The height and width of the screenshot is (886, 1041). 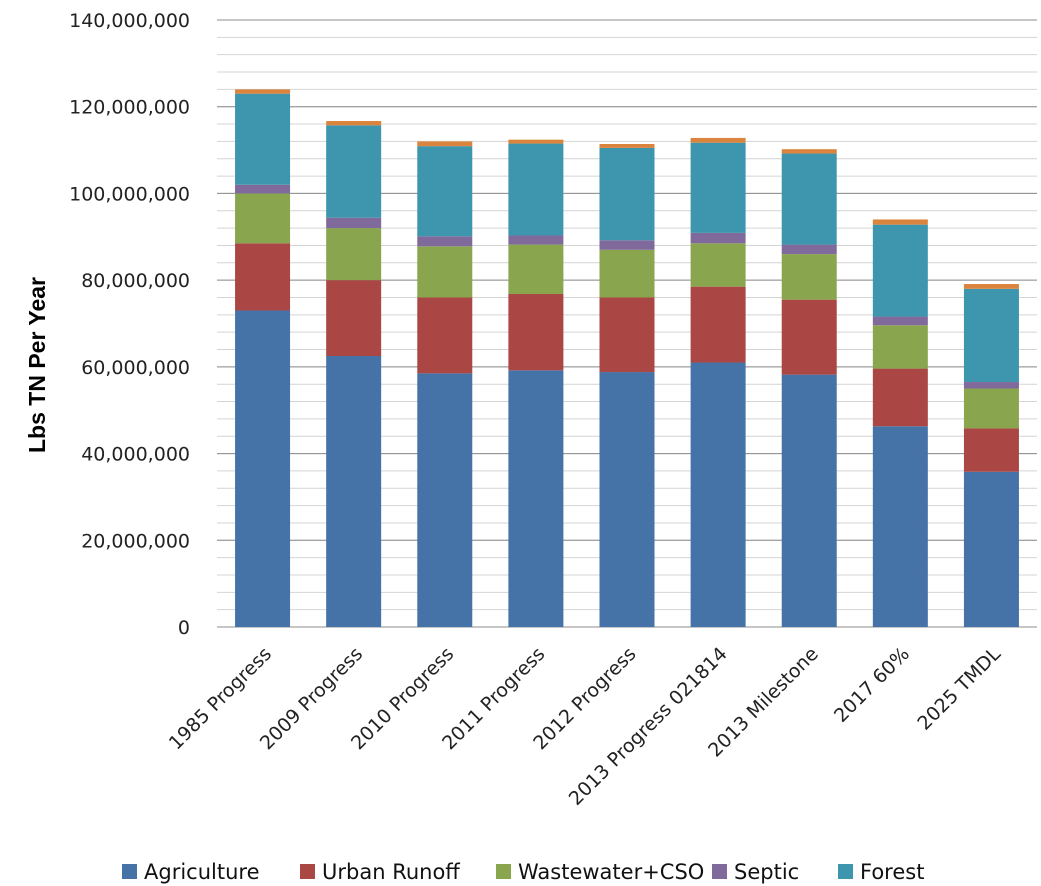 What do you see at coordinates (611, 872) in the screenshot?
I see `legend-label: Wastewater+CSO` at bounding box center [611, 872].